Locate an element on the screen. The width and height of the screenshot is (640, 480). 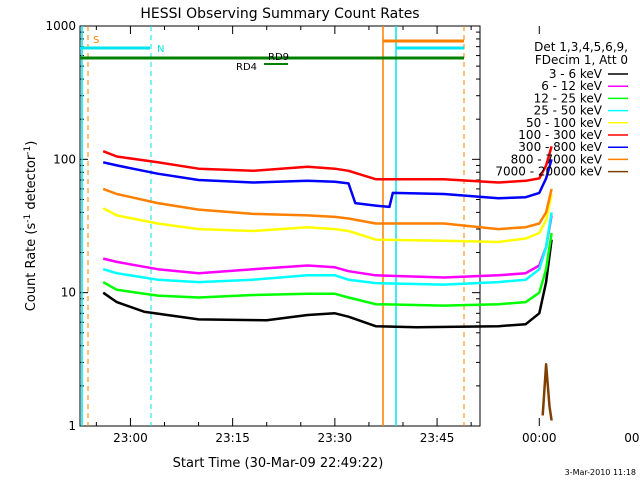
y-tick-label: 1000 is located at coordinates (60, 26).